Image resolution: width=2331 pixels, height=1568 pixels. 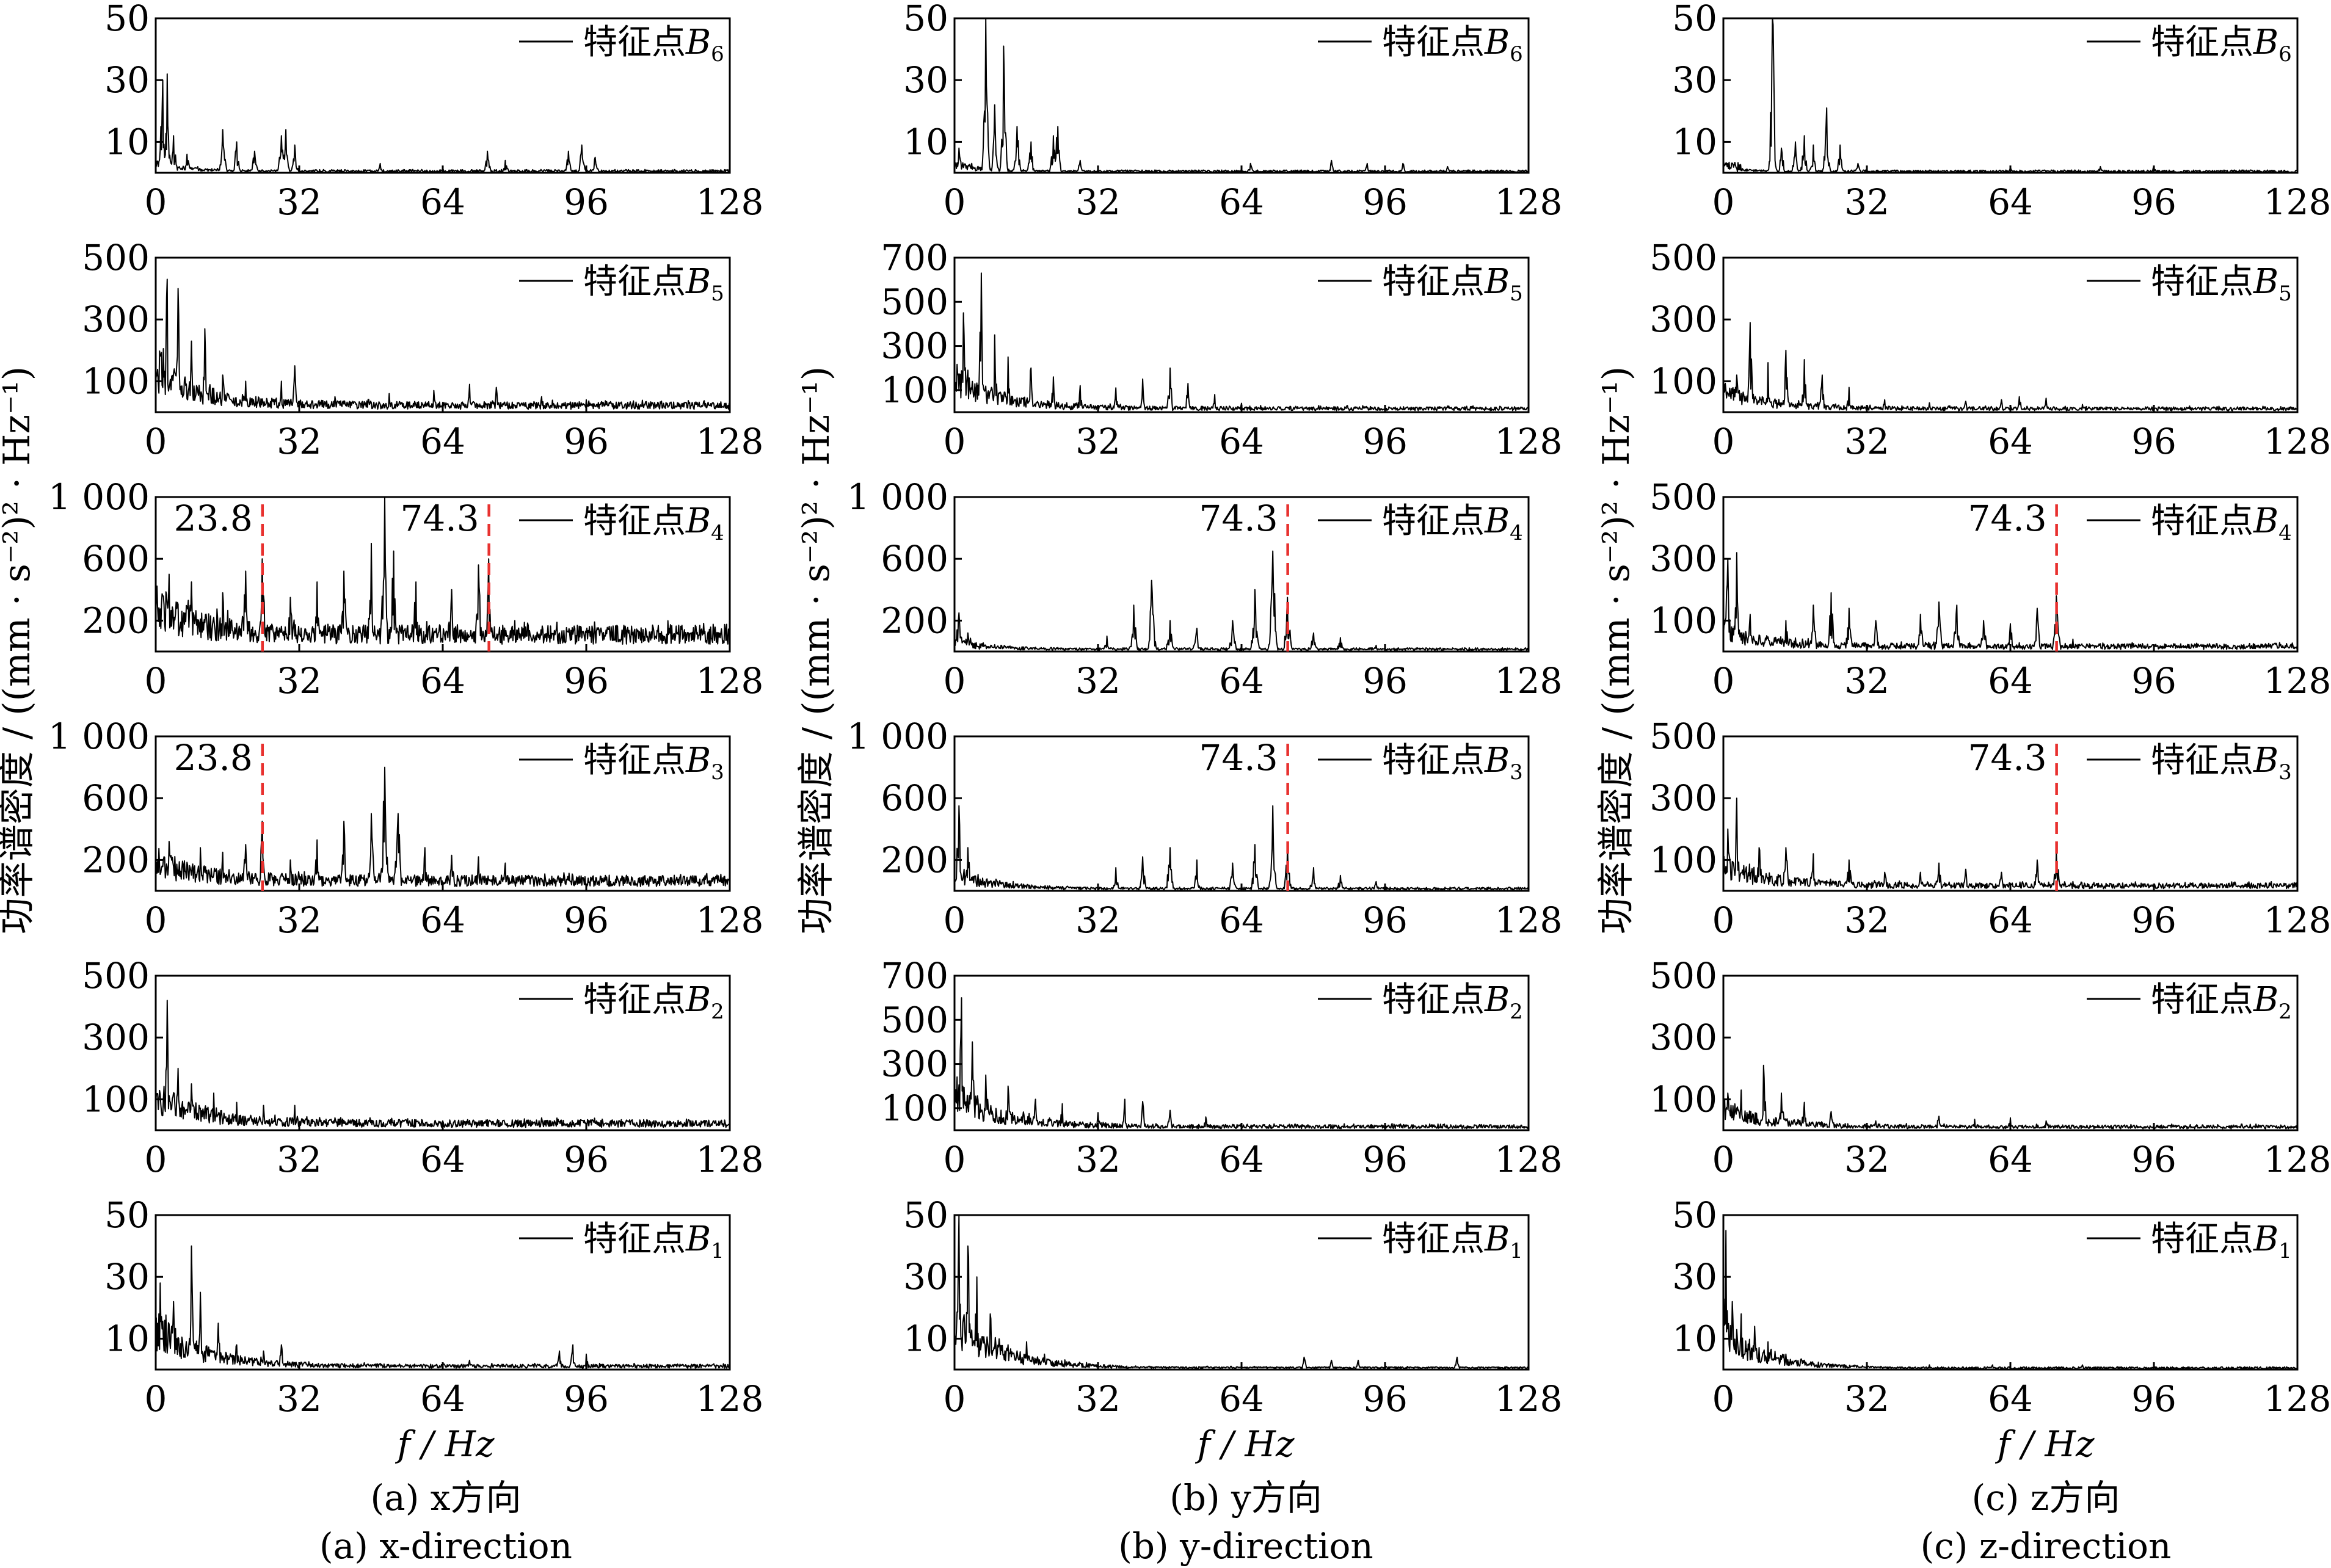 I want to click on caption-zh-z-direction: (c) z方向, so click(x=2046, y=1498).